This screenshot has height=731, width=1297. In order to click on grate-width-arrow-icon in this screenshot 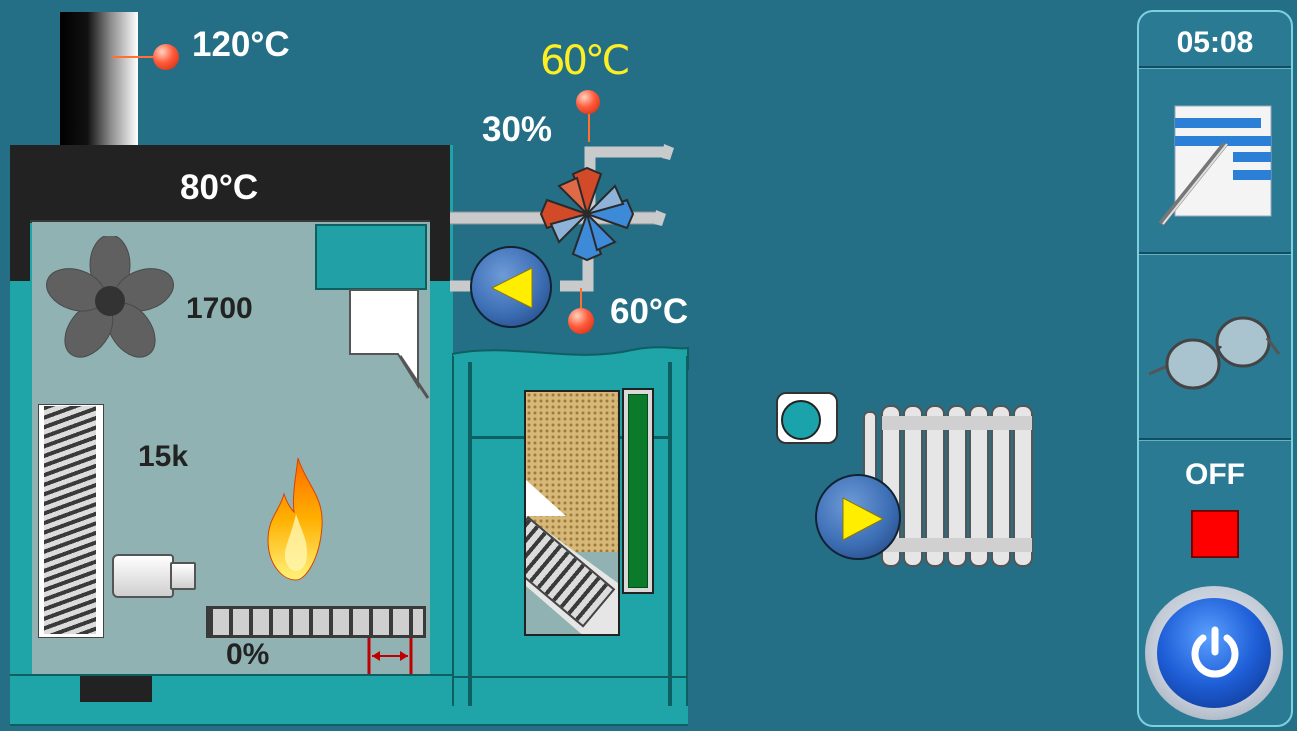, I will do `click(390, 656)`.